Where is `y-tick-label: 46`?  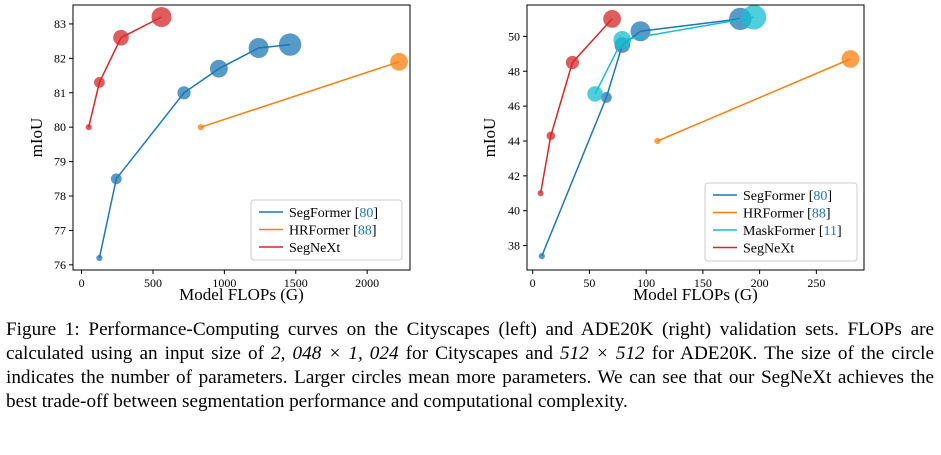
y-tick-label: 46 is located at coordinates (514, 106).